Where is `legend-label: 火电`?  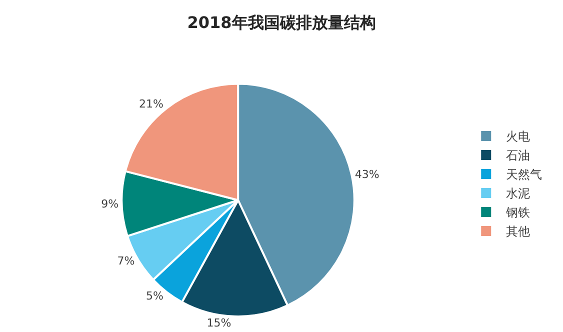
legend-label: 火电 is located at coordinates (518, 137).